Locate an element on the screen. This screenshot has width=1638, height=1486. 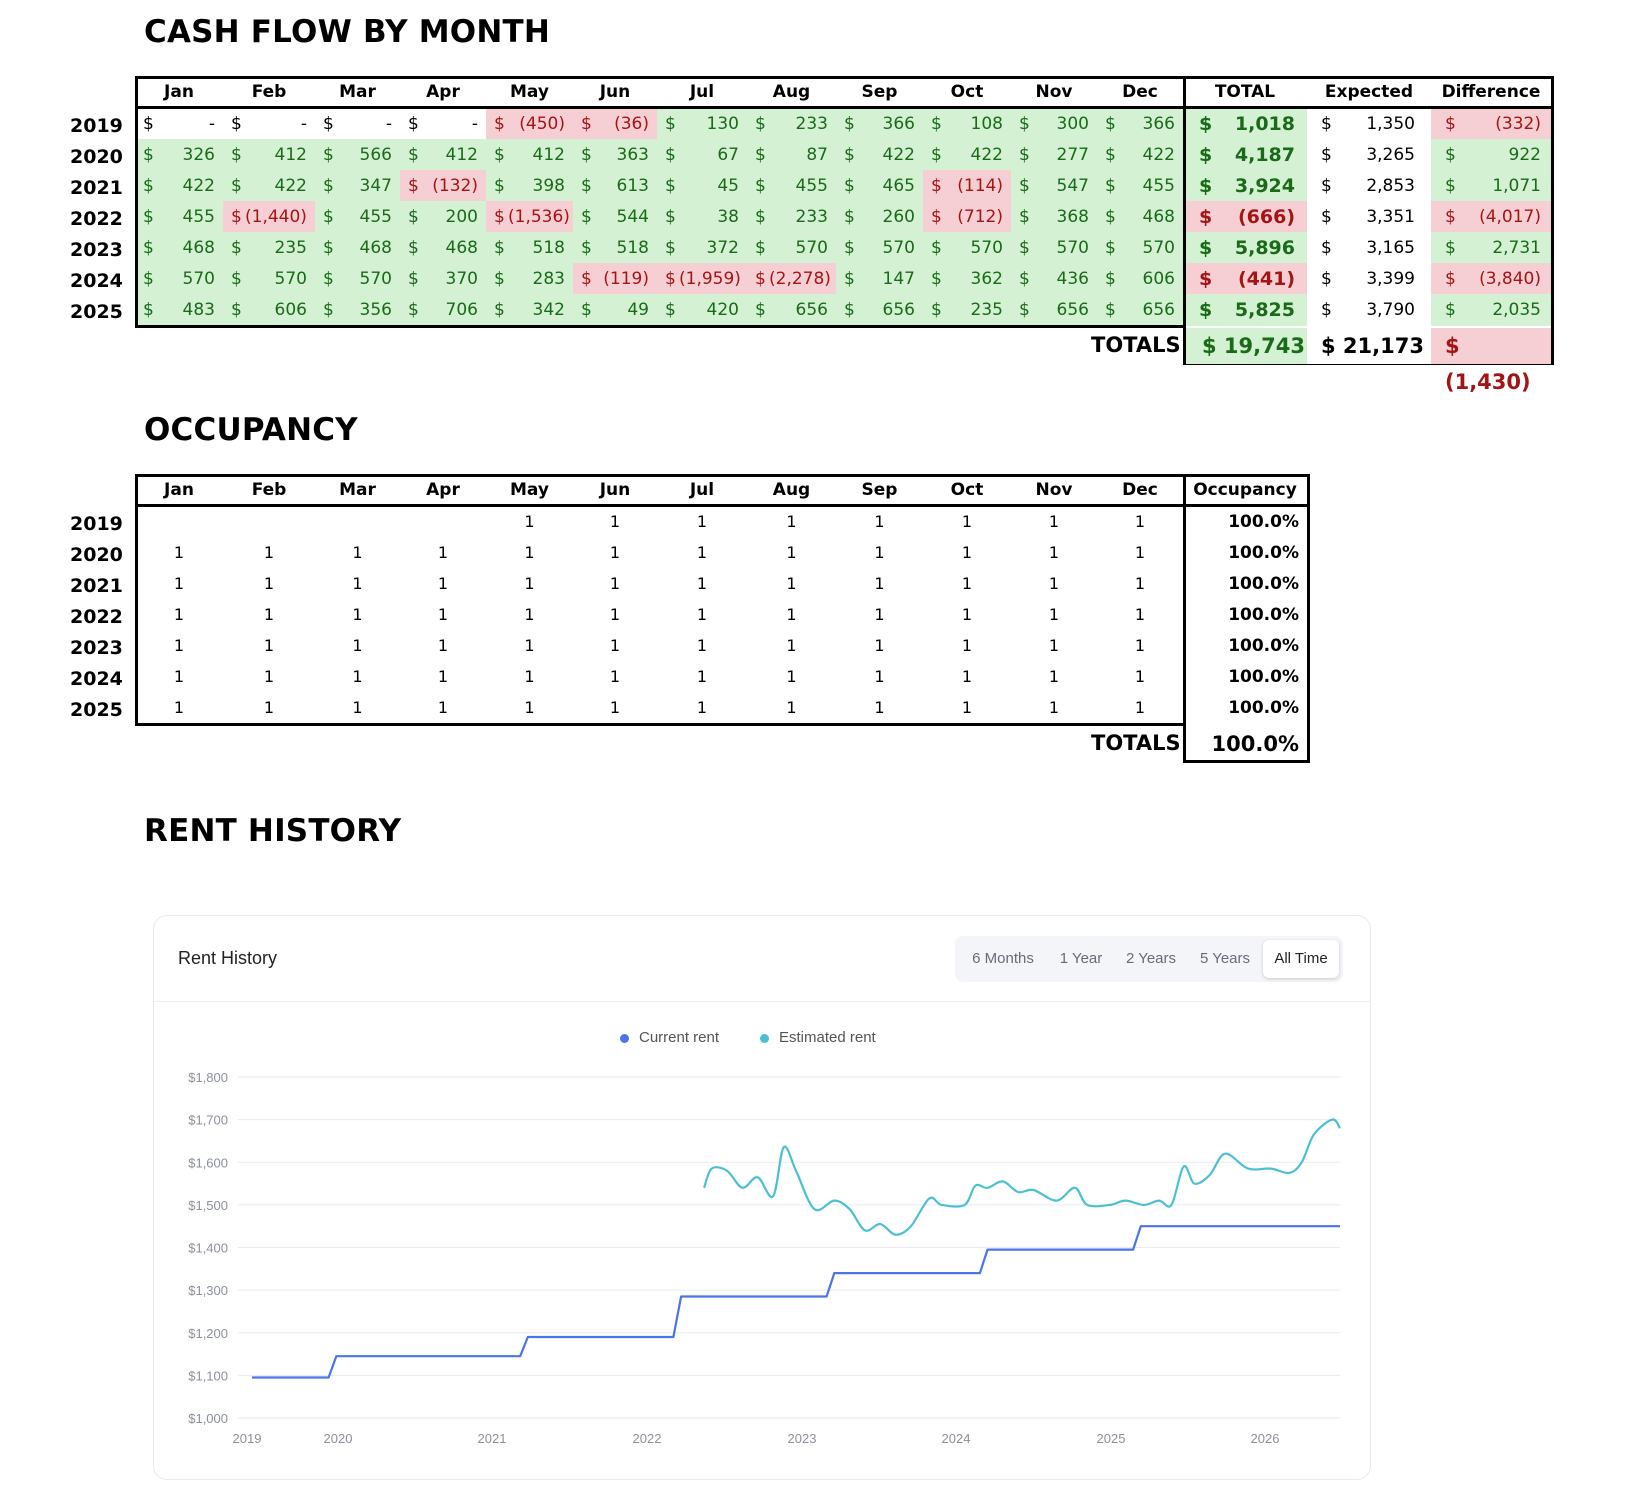
expected-value: 3,399 is located at coordinates (1390, 279).